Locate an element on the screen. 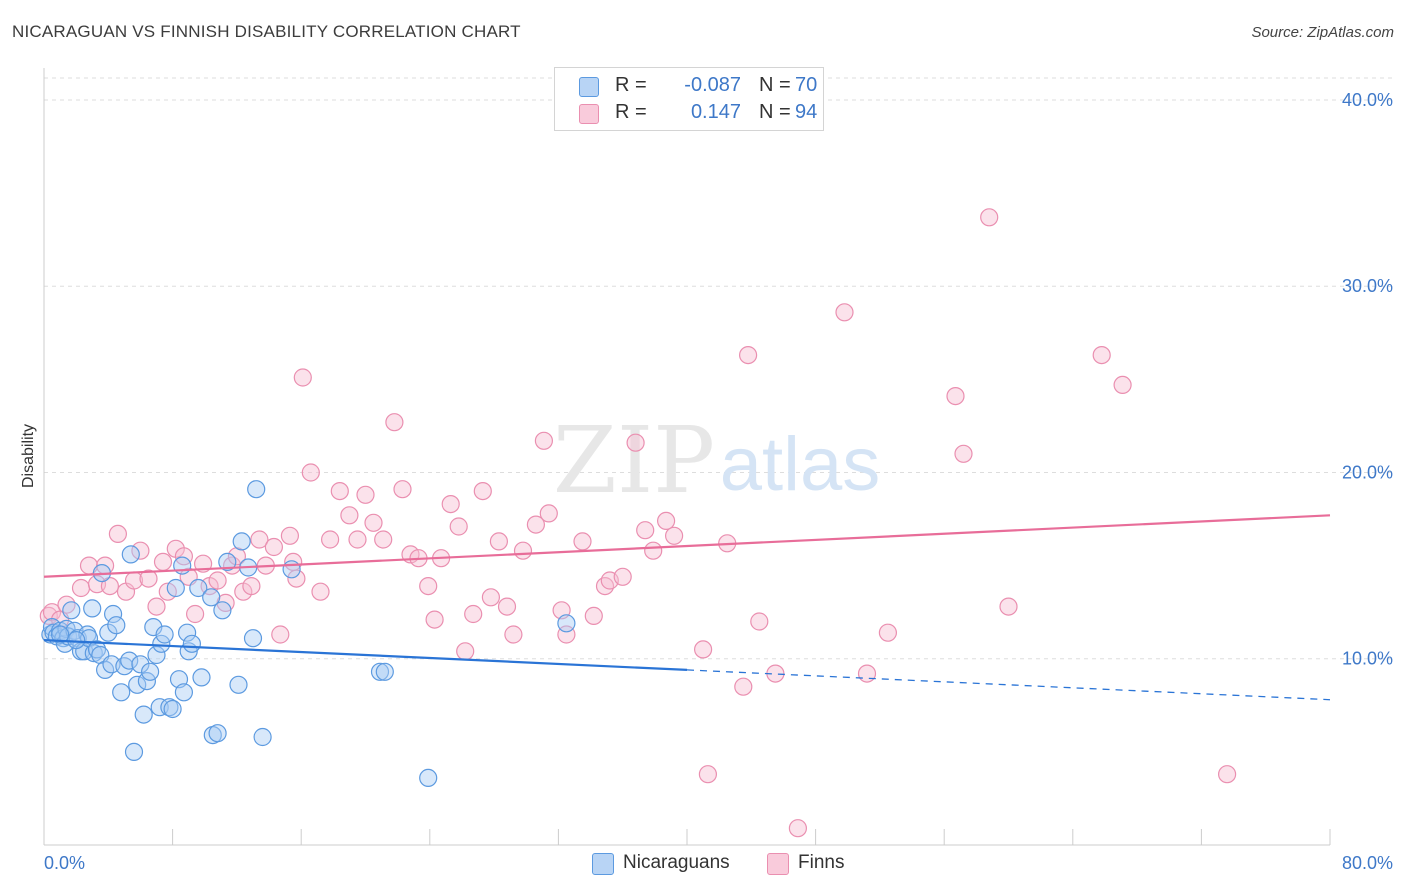 The image size is (1406, 892). nicaraguans-trend-extension is located at coordinates (1008, 685).